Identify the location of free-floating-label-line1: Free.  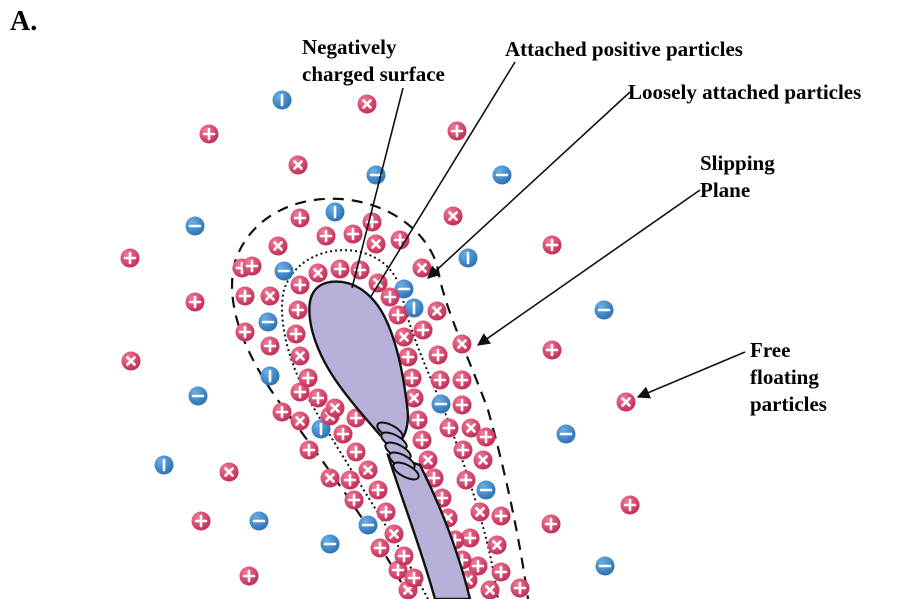
(770, 350).